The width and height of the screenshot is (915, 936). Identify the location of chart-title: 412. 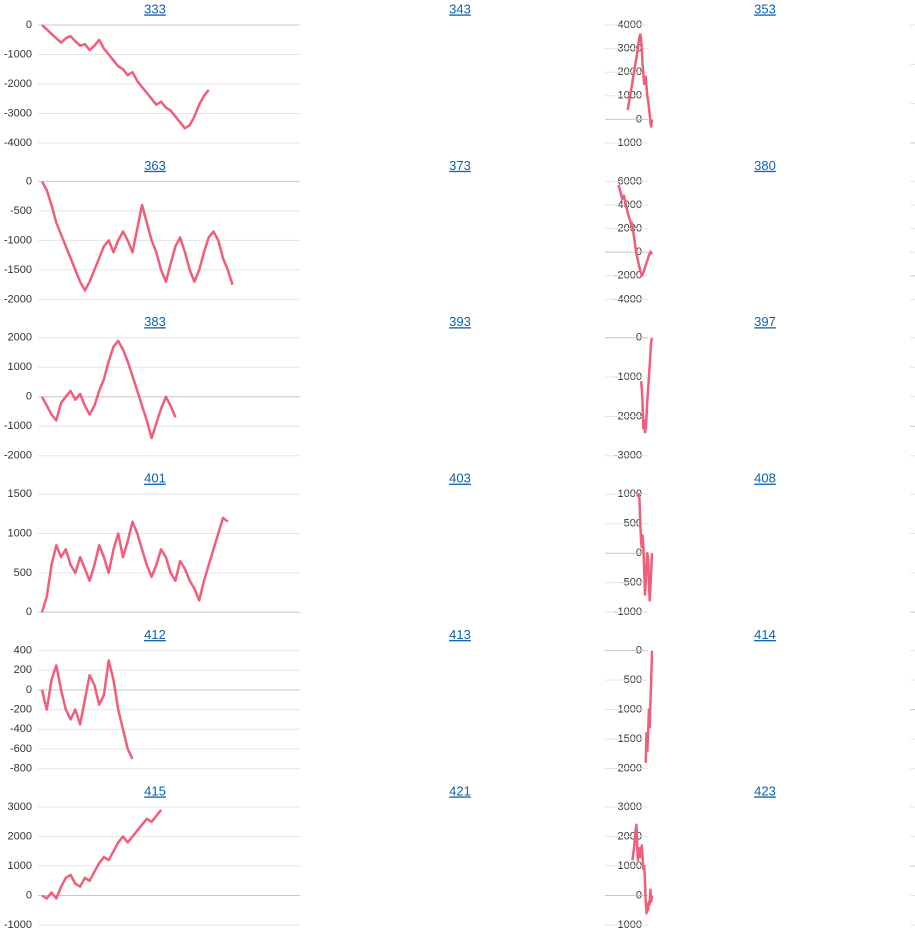
(155, 634).